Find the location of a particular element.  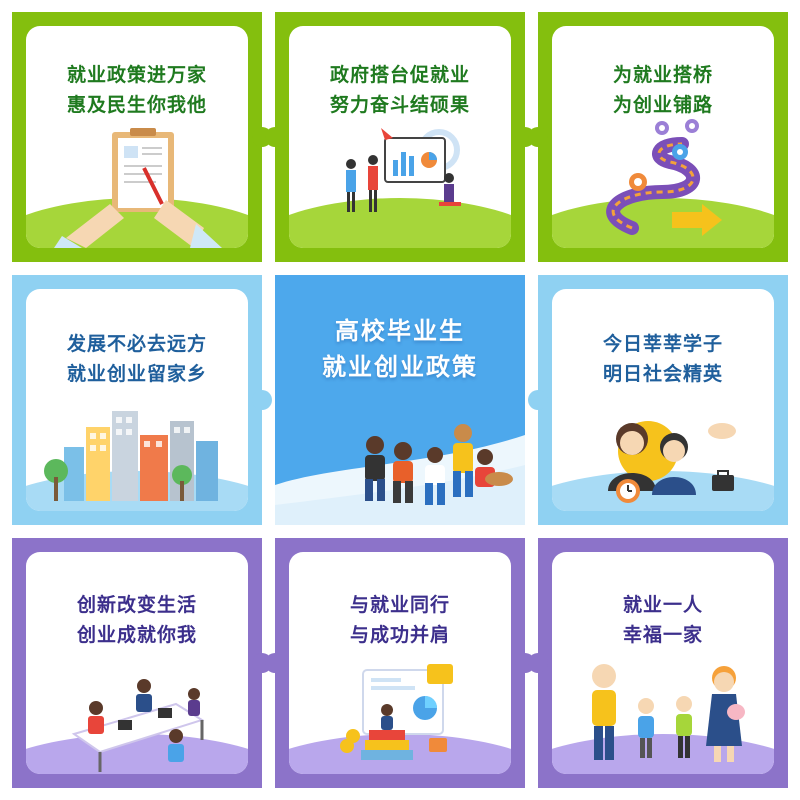

tile-employment-policy: 就业政策进万家 惠及民生你我他 is located at coordinates (142, 137).